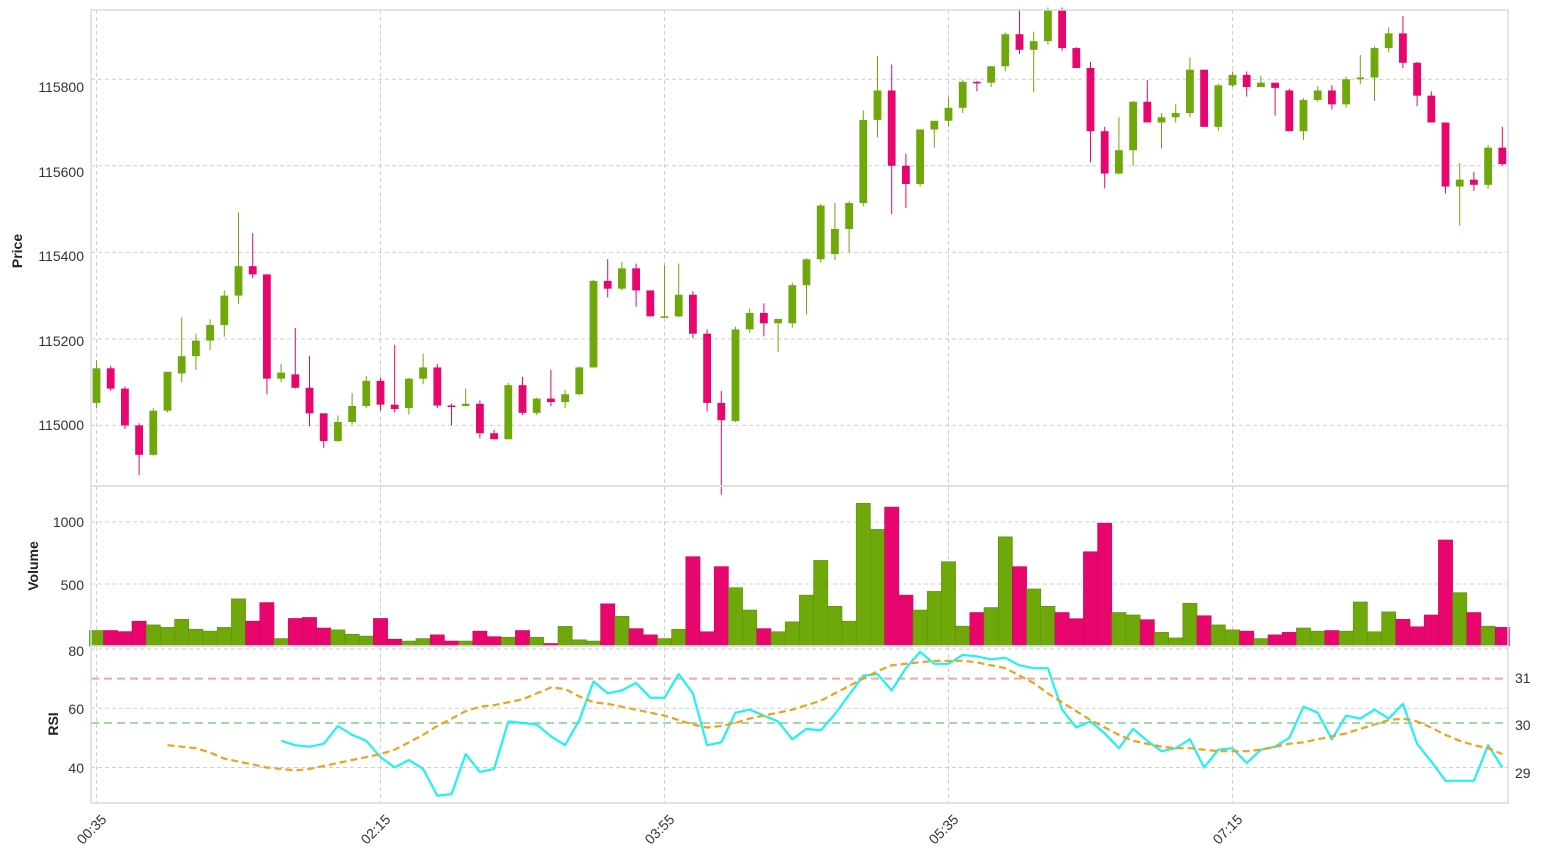 The height and width of the screenshot is (864, 1543). Describe the element at coordinates (61, 256) in the screenshot. I see `price-tick-label: 115400` at that location.